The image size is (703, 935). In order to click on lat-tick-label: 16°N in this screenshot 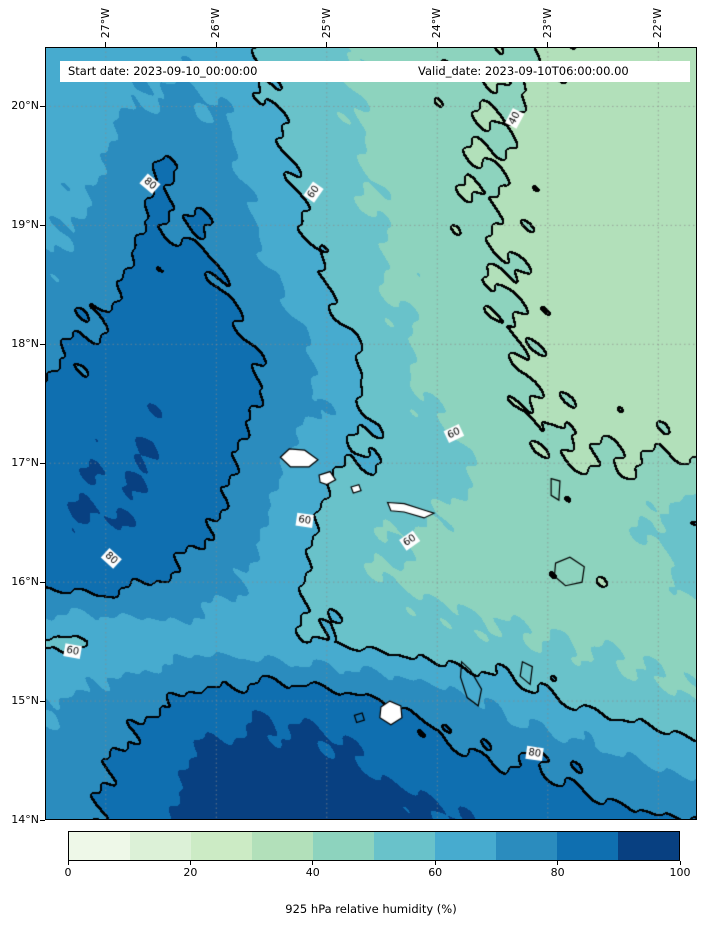, I will do `click(25, 582)`.